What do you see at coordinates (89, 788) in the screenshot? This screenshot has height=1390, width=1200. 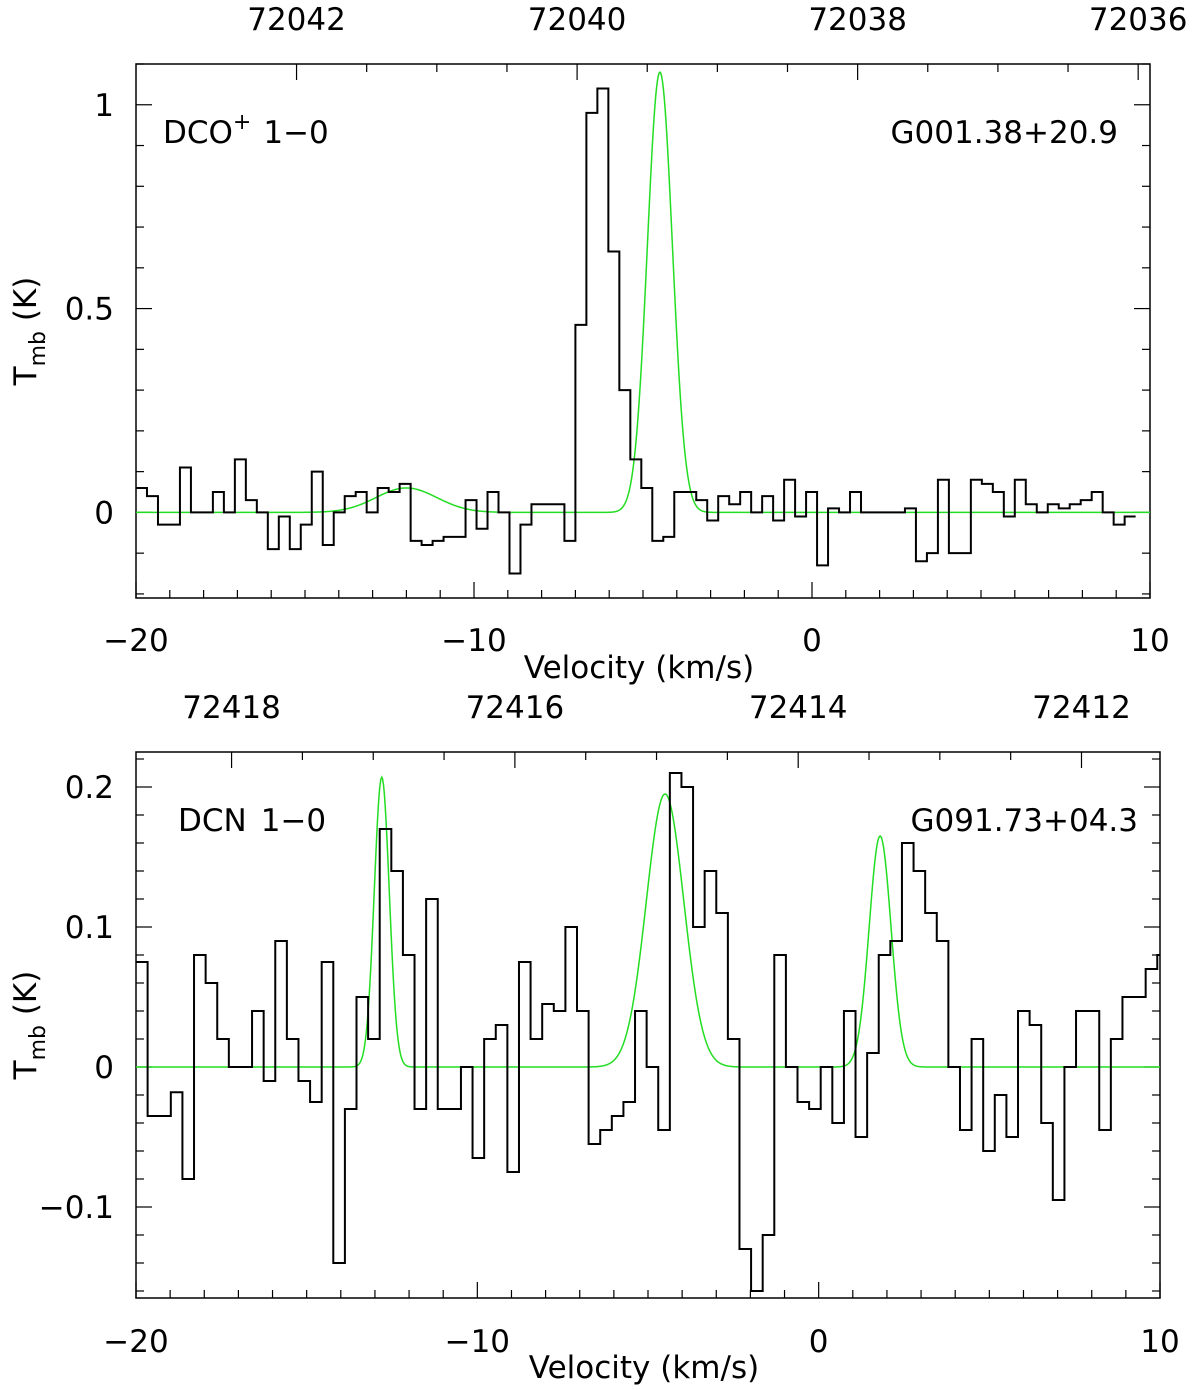 I see `y-tick-label: 0.2` at bounding box center [89, 788].